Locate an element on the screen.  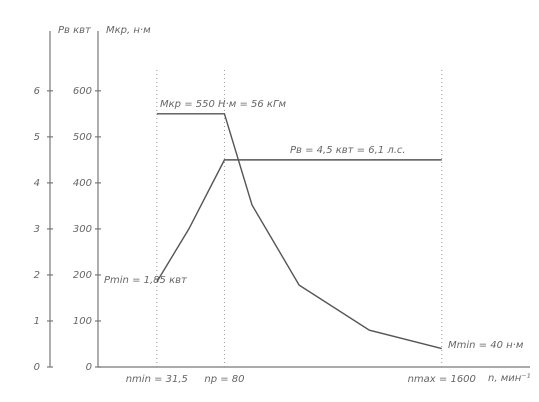
annotation: Pmin = 1,85 квт is located at coordinates (146, 280).